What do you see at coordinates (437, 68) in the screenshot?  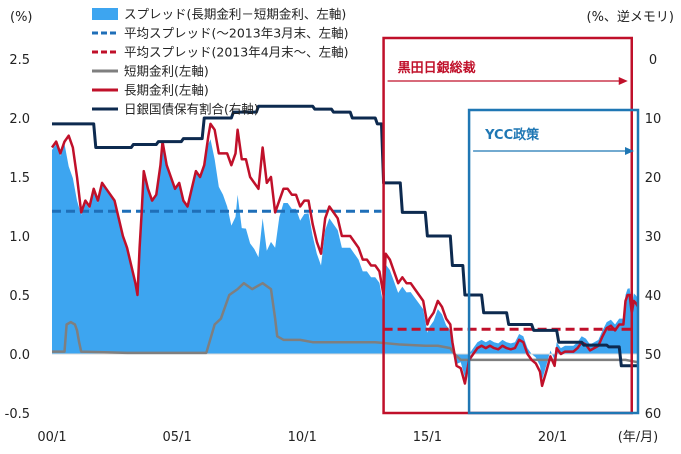 I see `kuroda-label: 黒田日銀総裁` at bounding box center [437, 68].